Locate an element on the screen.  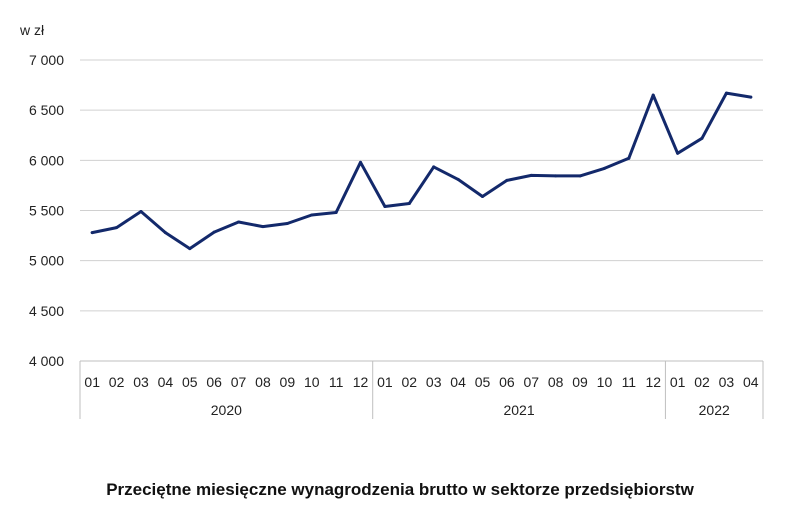
y-tick-label: 5 500 is located at coordinates (46, 211).